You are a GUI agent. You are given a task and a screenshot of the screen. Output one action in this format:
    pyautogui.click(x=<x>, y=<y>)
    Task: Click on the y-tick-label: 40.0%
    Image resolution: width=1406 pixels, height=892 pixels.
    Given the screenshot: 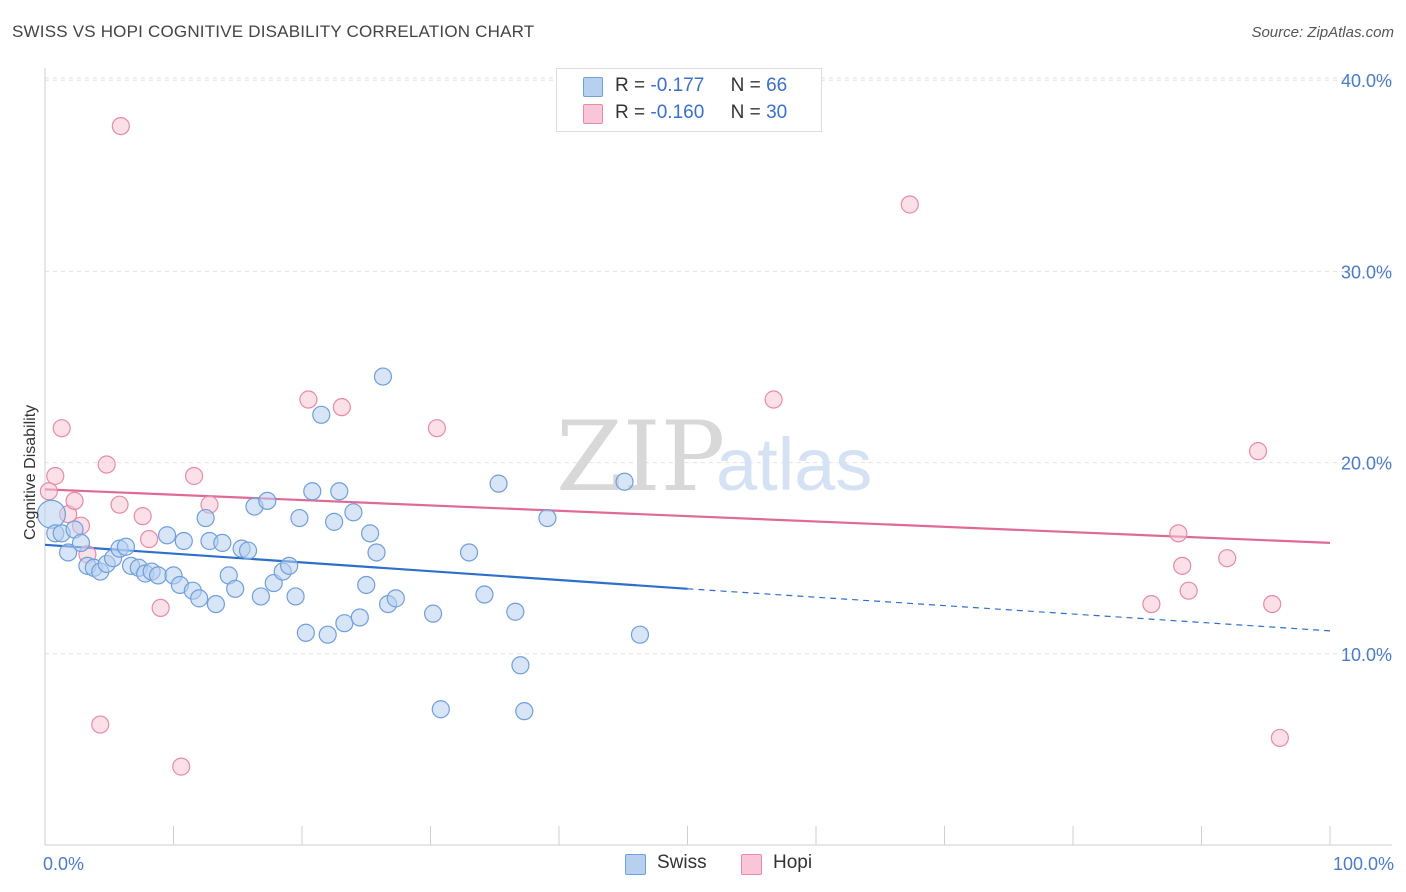 What is the action you would take?
    pyautogui.click(x=1366, y=81)
    